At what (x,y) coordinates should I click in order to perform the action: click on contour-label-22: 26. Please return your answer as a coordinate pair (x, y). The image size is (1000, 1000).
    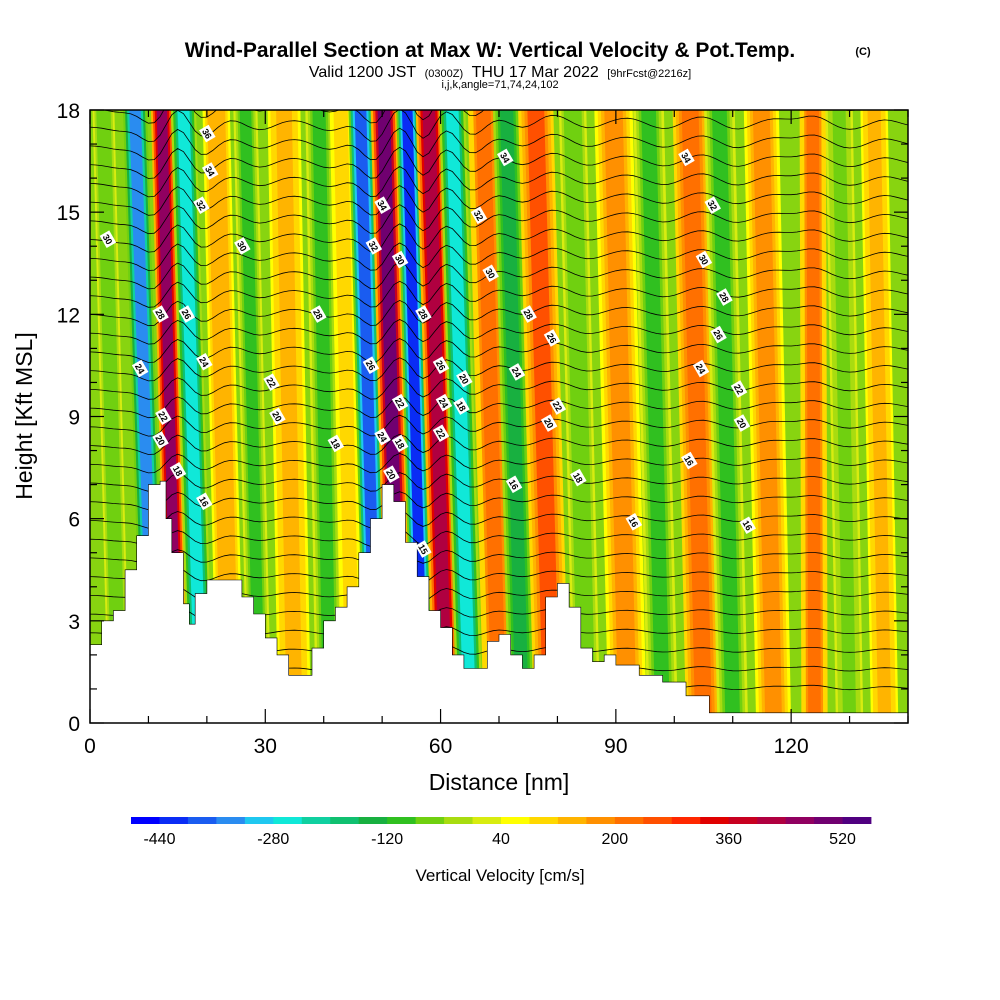
    Looking at the image, I should click on (441, 365).